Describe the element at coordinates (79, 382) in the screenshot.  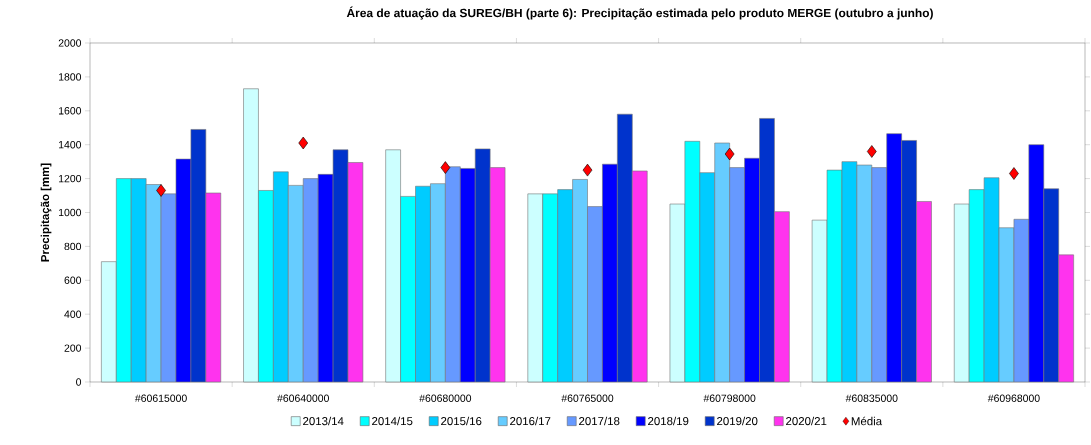
I see `y-tick-label: 0` at that location.